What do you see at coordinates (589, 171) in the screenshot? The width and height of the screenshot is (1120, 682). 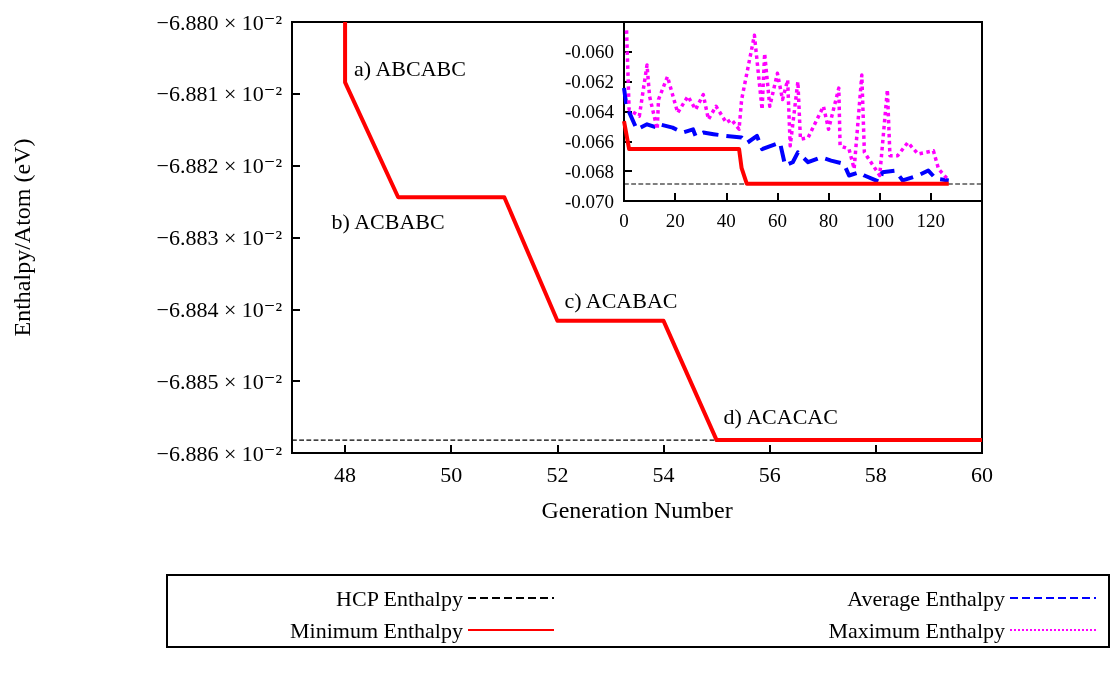 I see `y-tick-label: -0.068` at bounding box center [589, 171].